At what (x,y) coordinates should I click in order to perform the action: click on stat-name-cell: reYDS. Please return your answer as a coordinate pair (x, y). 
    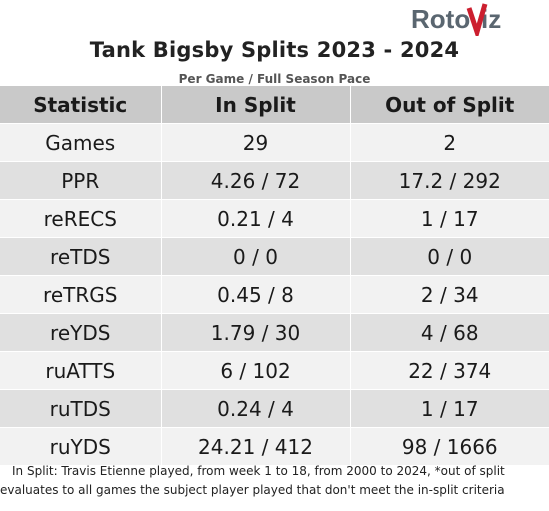
    Looking at the image, I should click on (81, 332).